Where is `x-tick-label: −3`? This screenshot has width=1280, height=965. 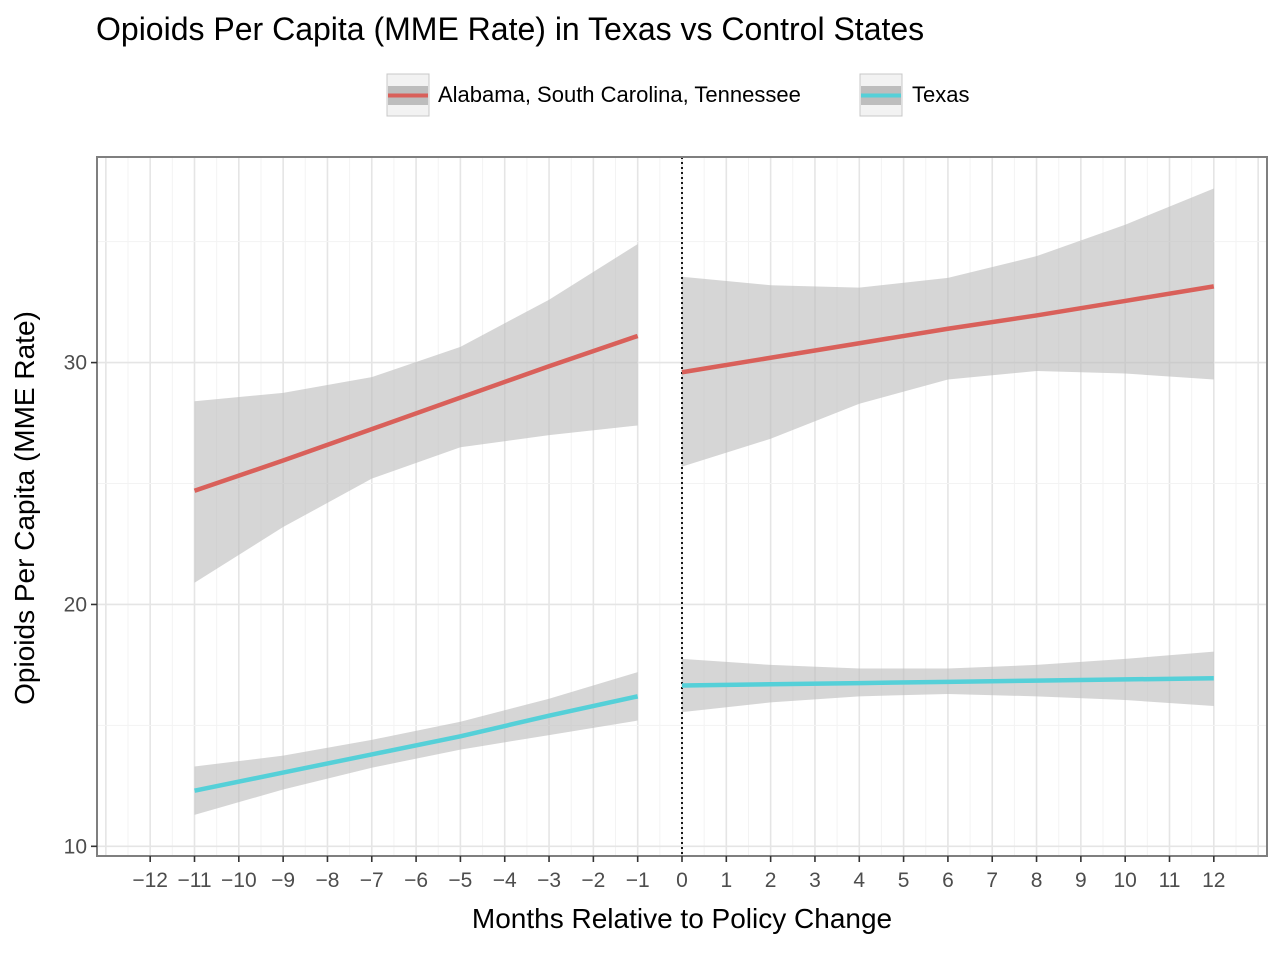
x-tick-label: −3 is located at coordinates (549, 880).